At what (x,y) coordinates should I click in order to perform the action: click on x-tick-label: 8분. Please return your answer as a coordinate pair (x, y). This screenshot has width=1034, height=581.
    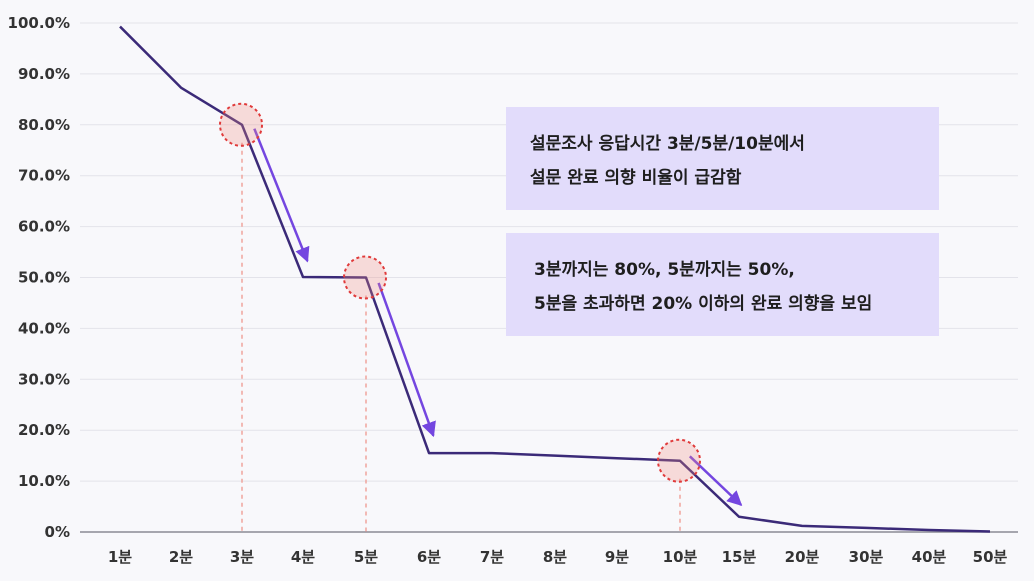
    Looking at the image, I should click on (555, 557).